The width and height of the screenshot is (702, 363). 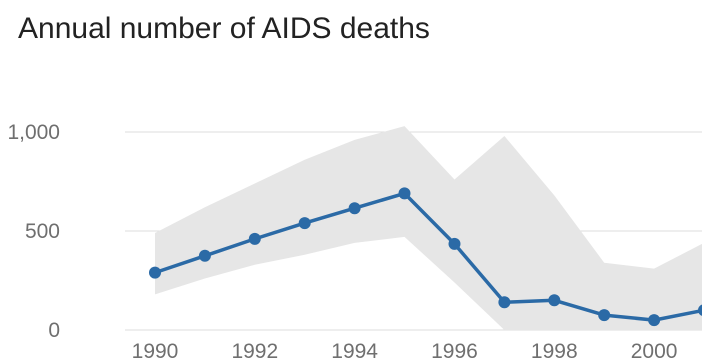 I want to click on x-tick-label: 1998, so click(x=554, y=351).